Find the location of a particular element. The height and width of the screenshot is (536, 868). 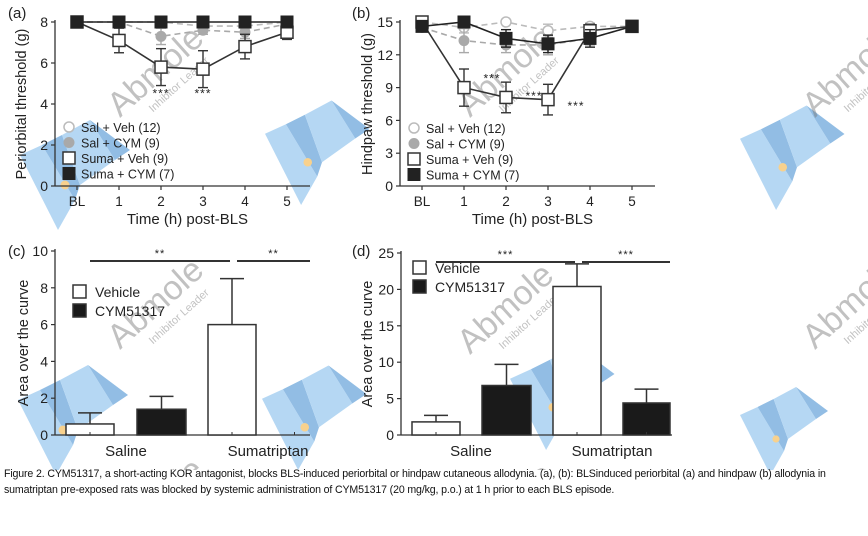

x-axis-label: Time (h) post-BLS is located at coordinates (532, 219).